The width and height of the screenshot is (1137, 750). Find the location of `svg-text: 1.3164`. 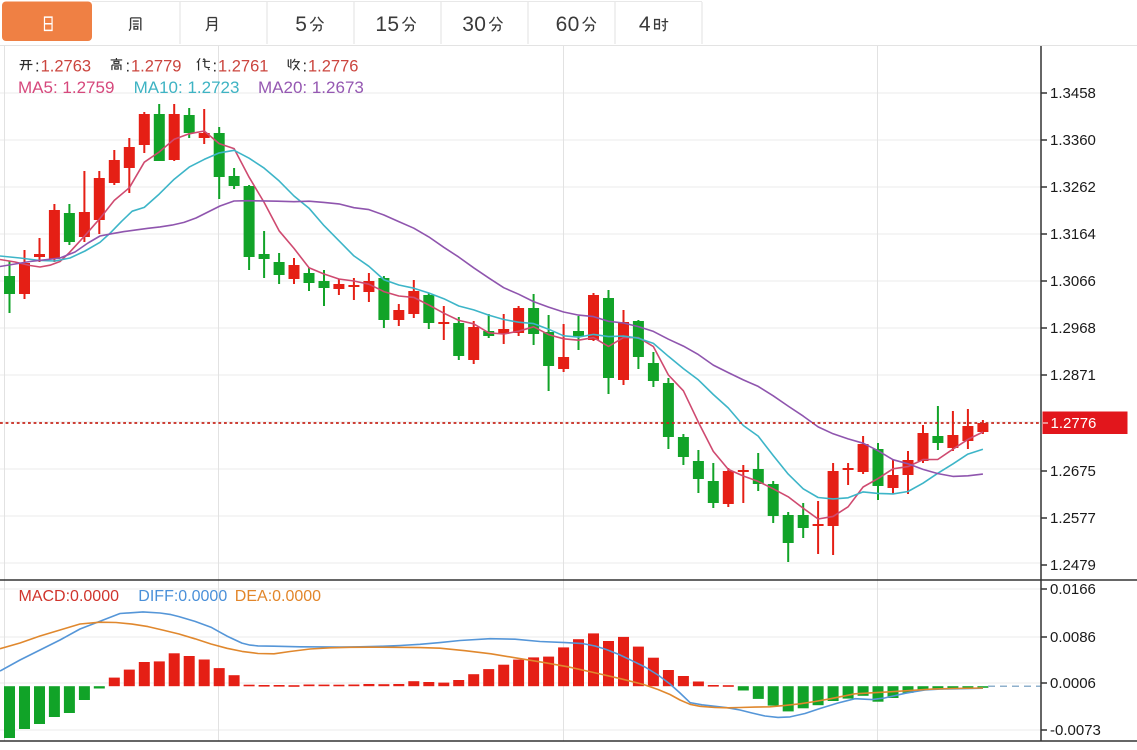

svg-text: 1.3164 is located at coordinates (1073, 234).